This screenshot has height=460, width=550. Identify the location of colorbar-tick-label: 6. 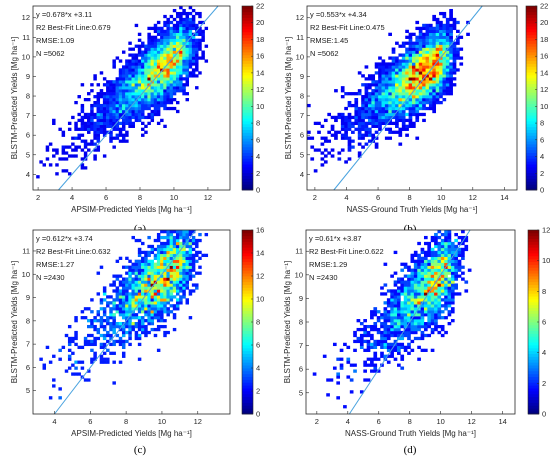
(258, 139).